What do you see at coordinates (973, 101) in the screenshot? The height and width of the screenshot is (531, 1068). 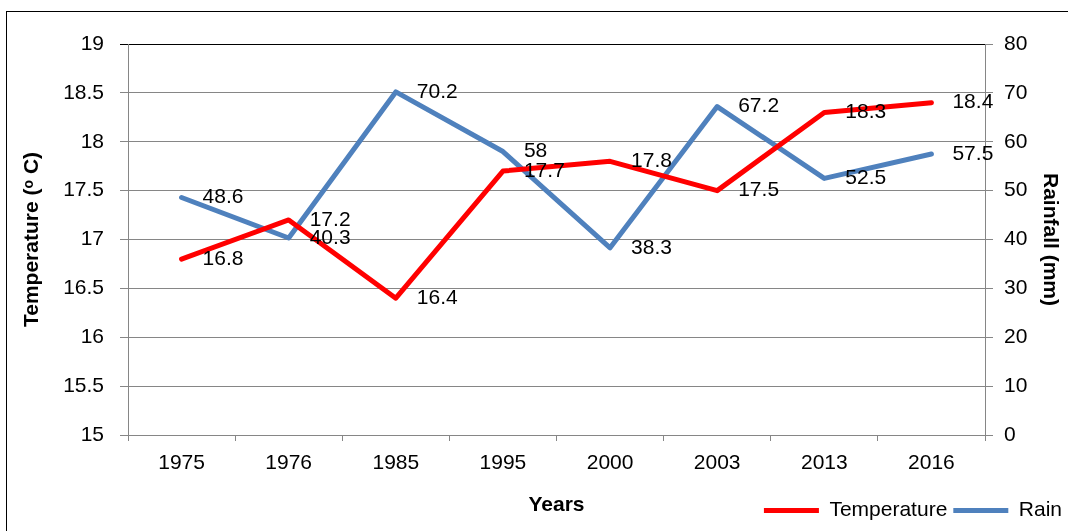 I see `data-label: 18.4` at bounding box center [973, 101].